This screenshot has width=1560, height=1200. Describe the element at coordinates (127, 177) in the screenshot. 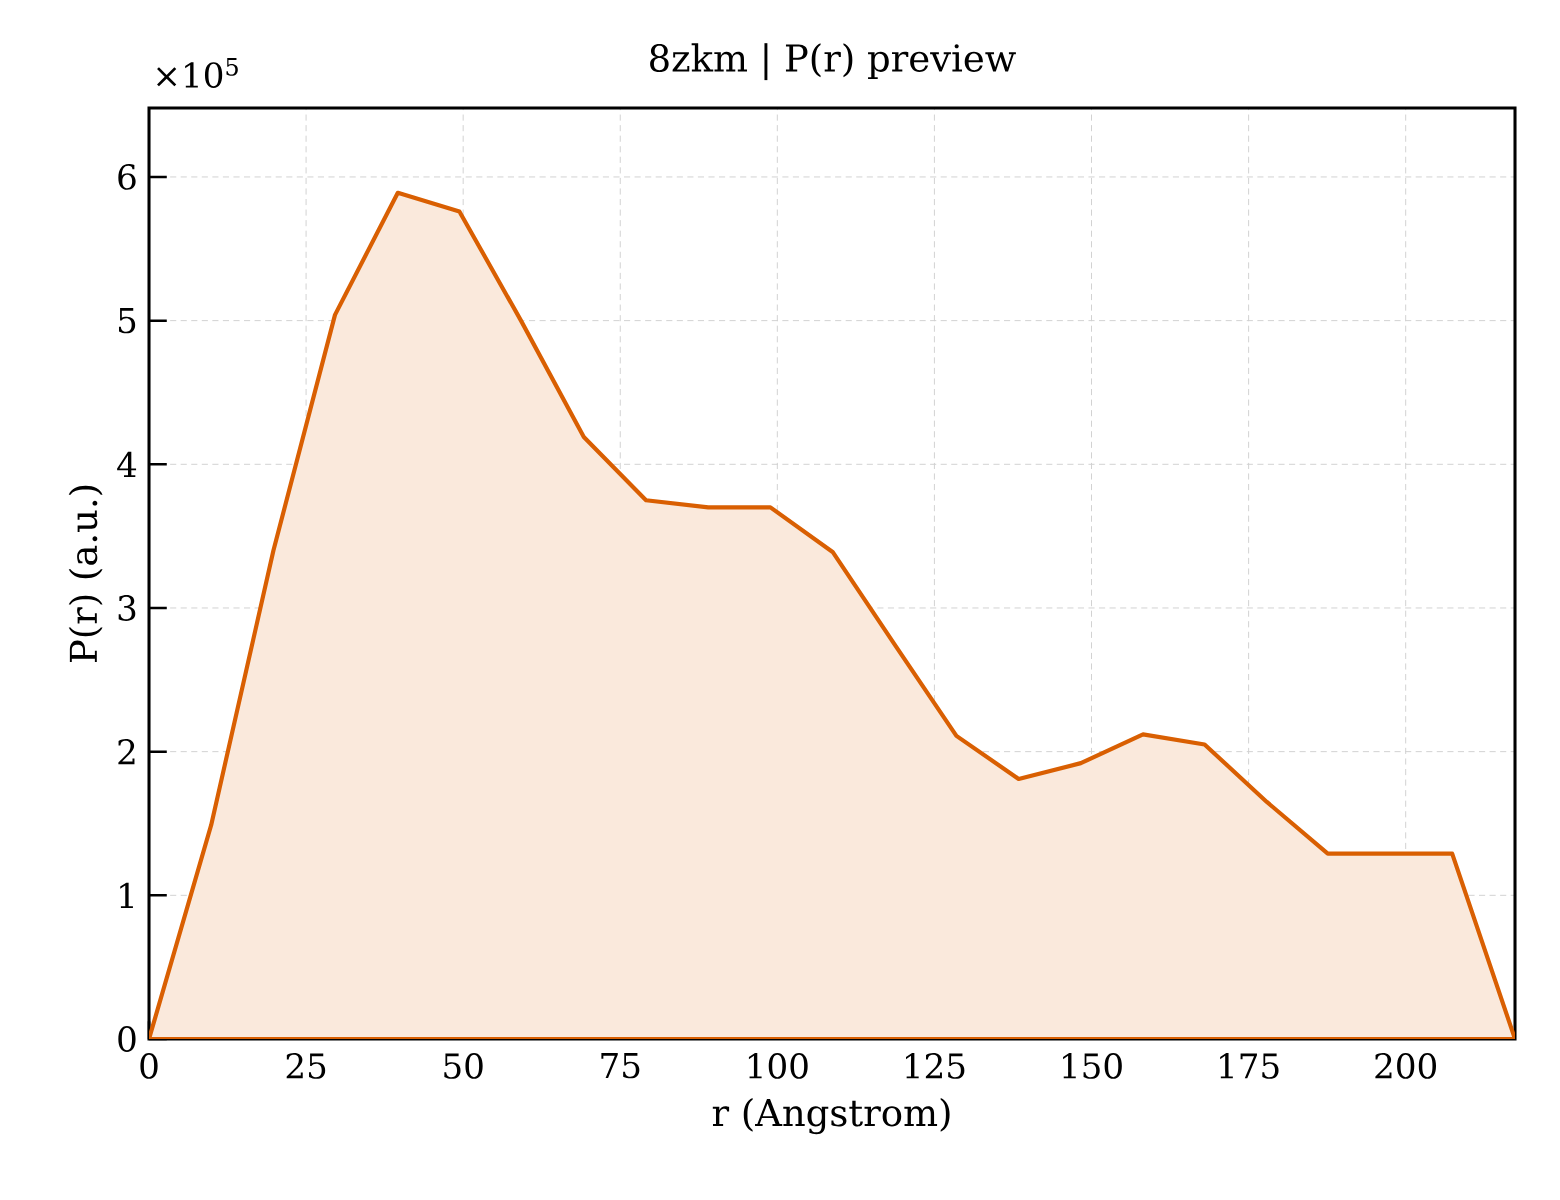

I see `y-tick-label: 6` at that location.